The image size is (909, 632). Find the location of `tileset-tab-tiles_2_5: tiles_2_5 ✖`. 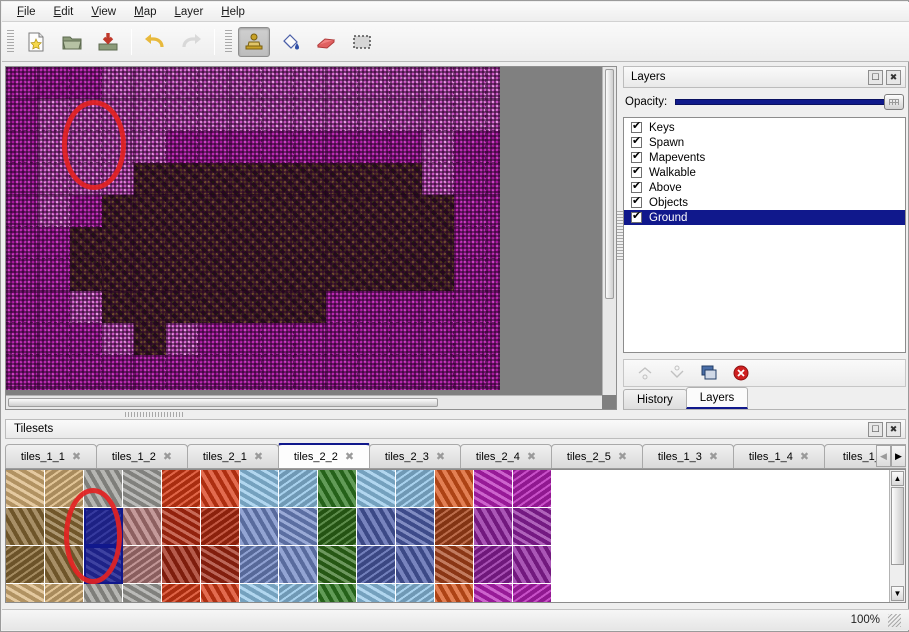

tileset-tab-tiles_2_5: tiles_2_5 ✖ is located at coordinates (597, 456).